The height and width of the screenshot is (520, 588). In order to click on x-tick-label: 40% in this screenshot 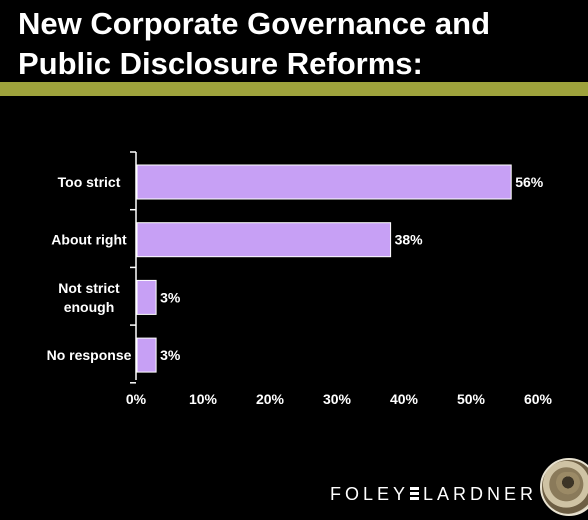, I will do `click(404, 399)`.